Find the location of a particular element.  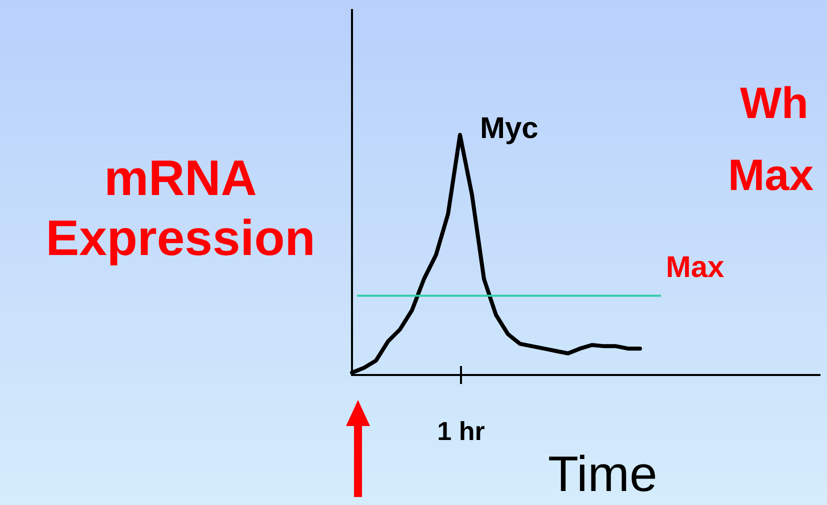

ref-line-label: Max is located at coordinates (695, 267).